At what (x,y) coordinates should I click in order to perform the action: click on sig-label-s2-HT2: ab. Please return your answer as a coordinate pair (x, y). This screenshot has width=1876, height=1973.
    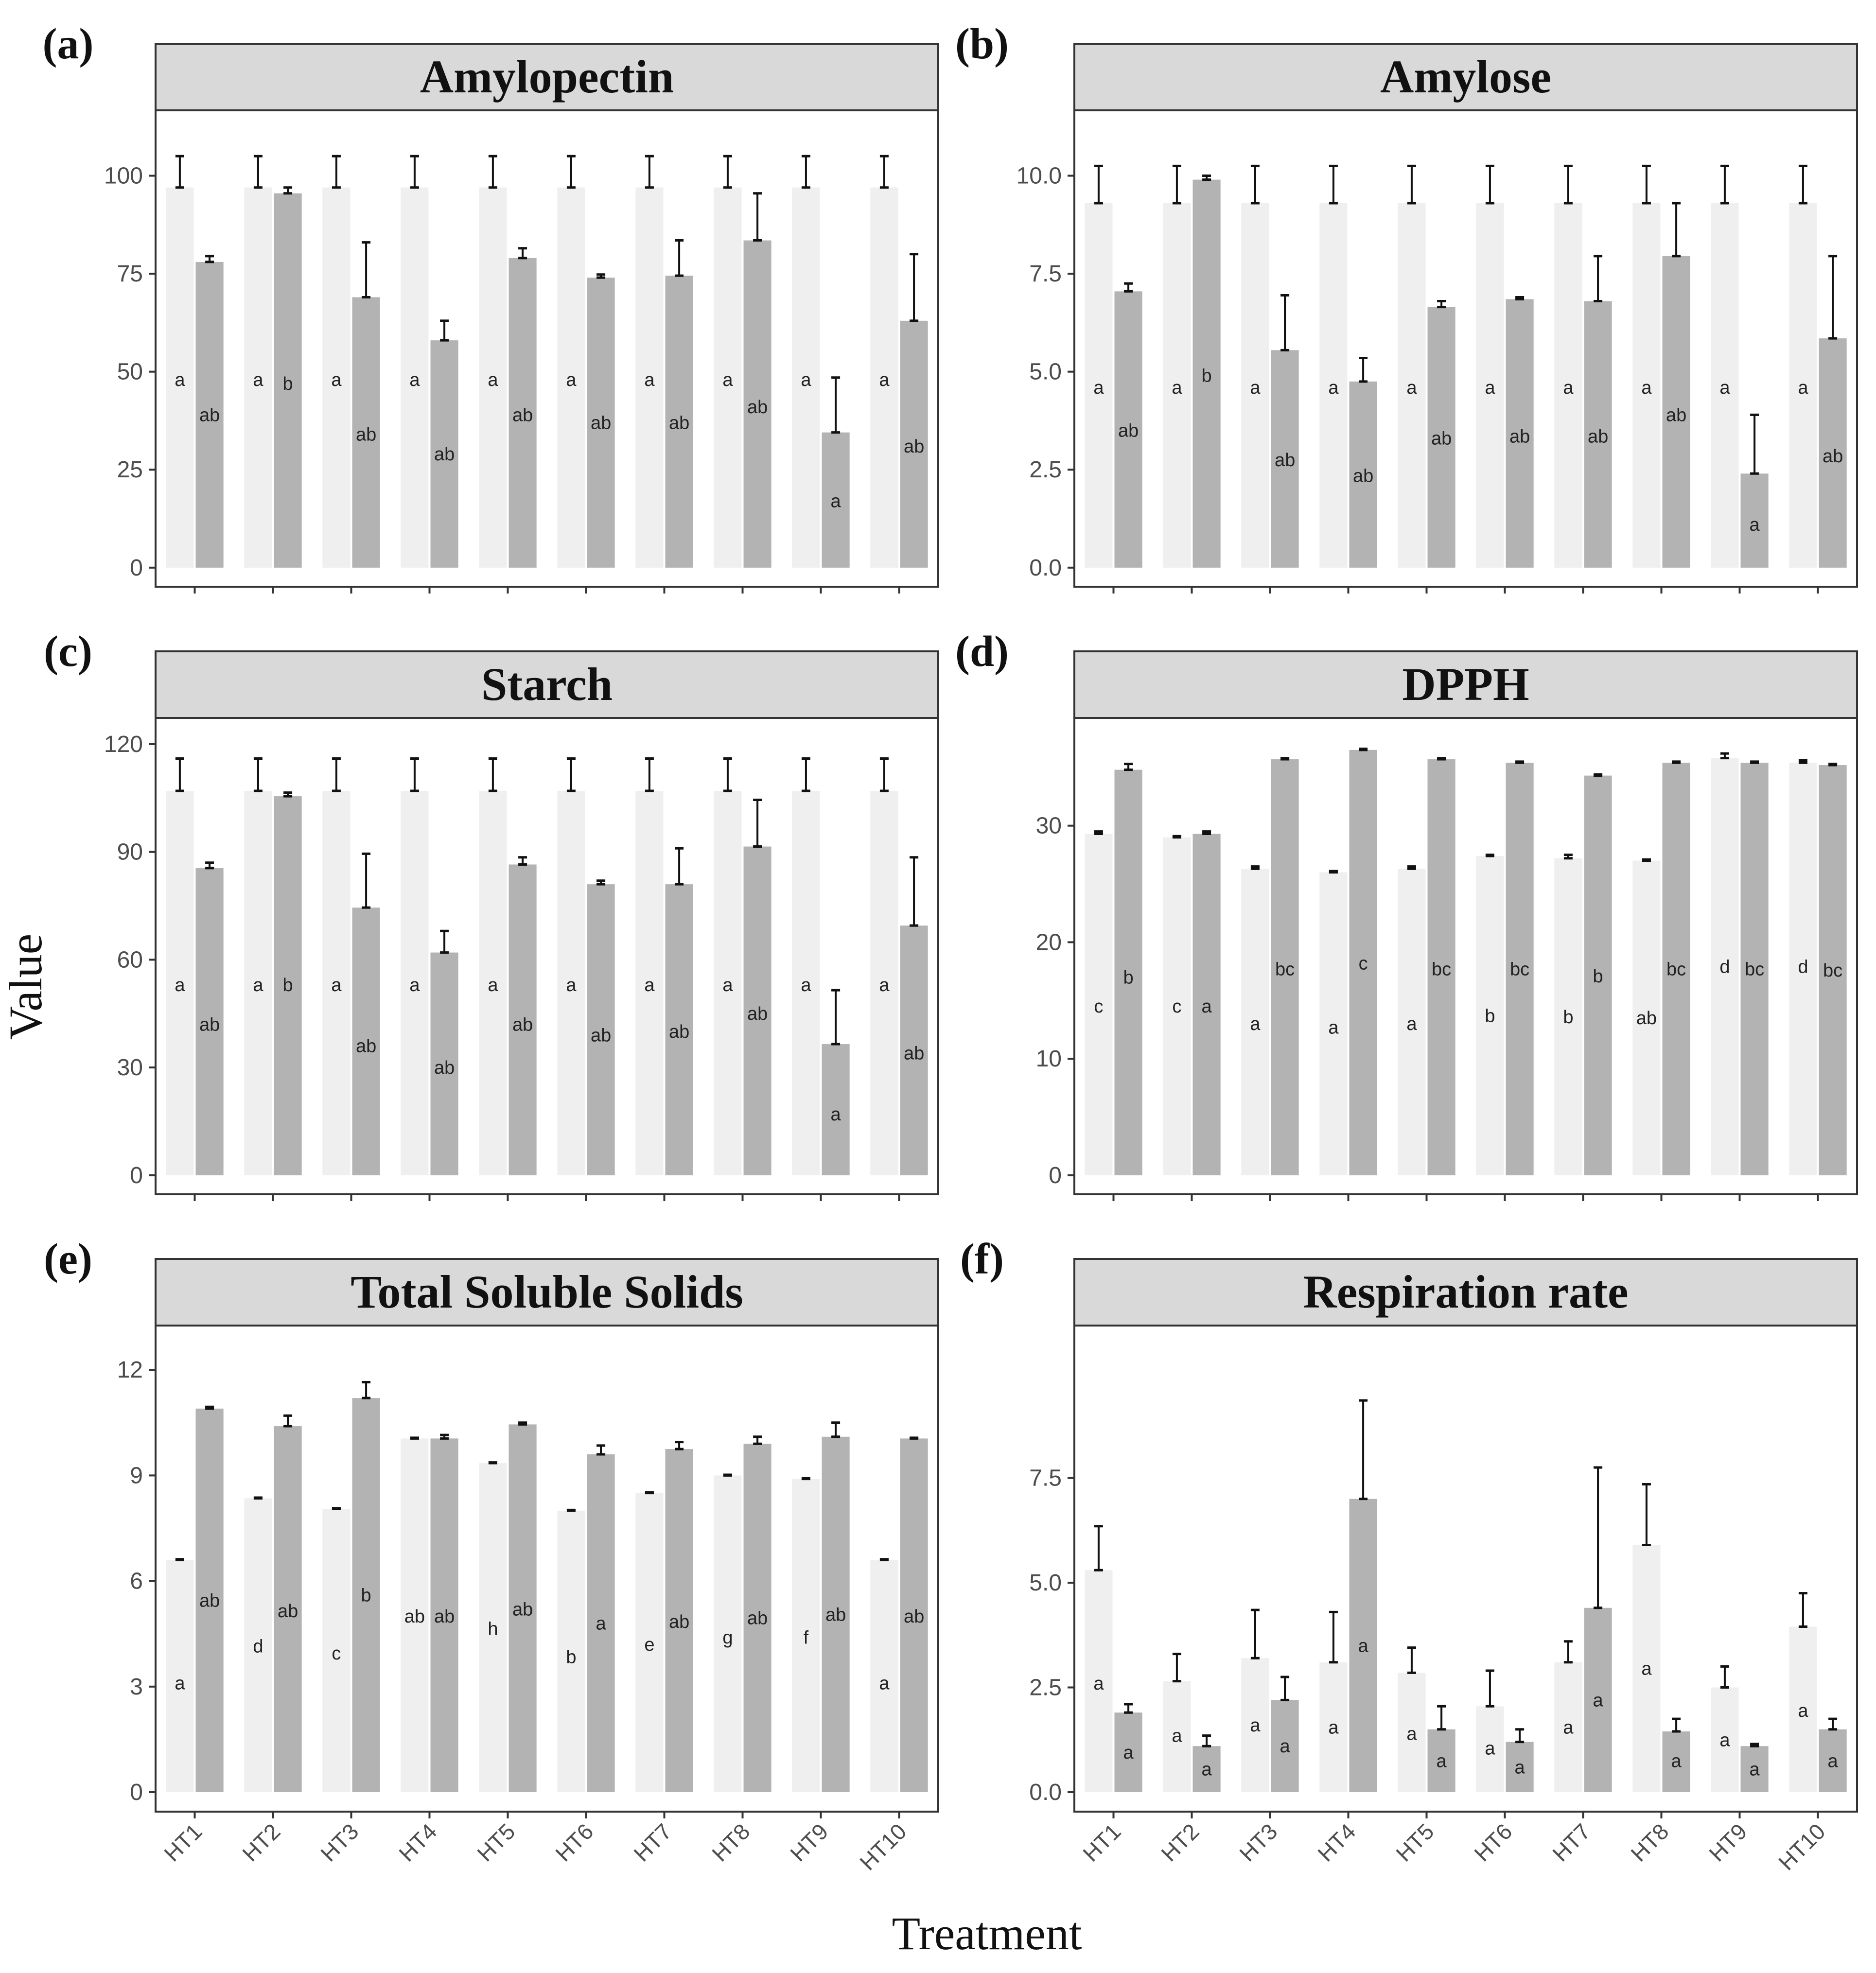
    Looking at the image, I should click on (288, 1611).